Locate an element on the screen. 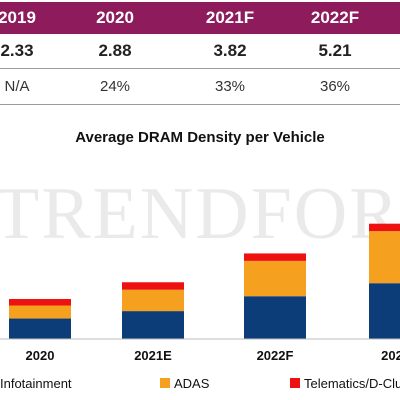  value-2021f: 3.82 is located at coordinates (230, 51).